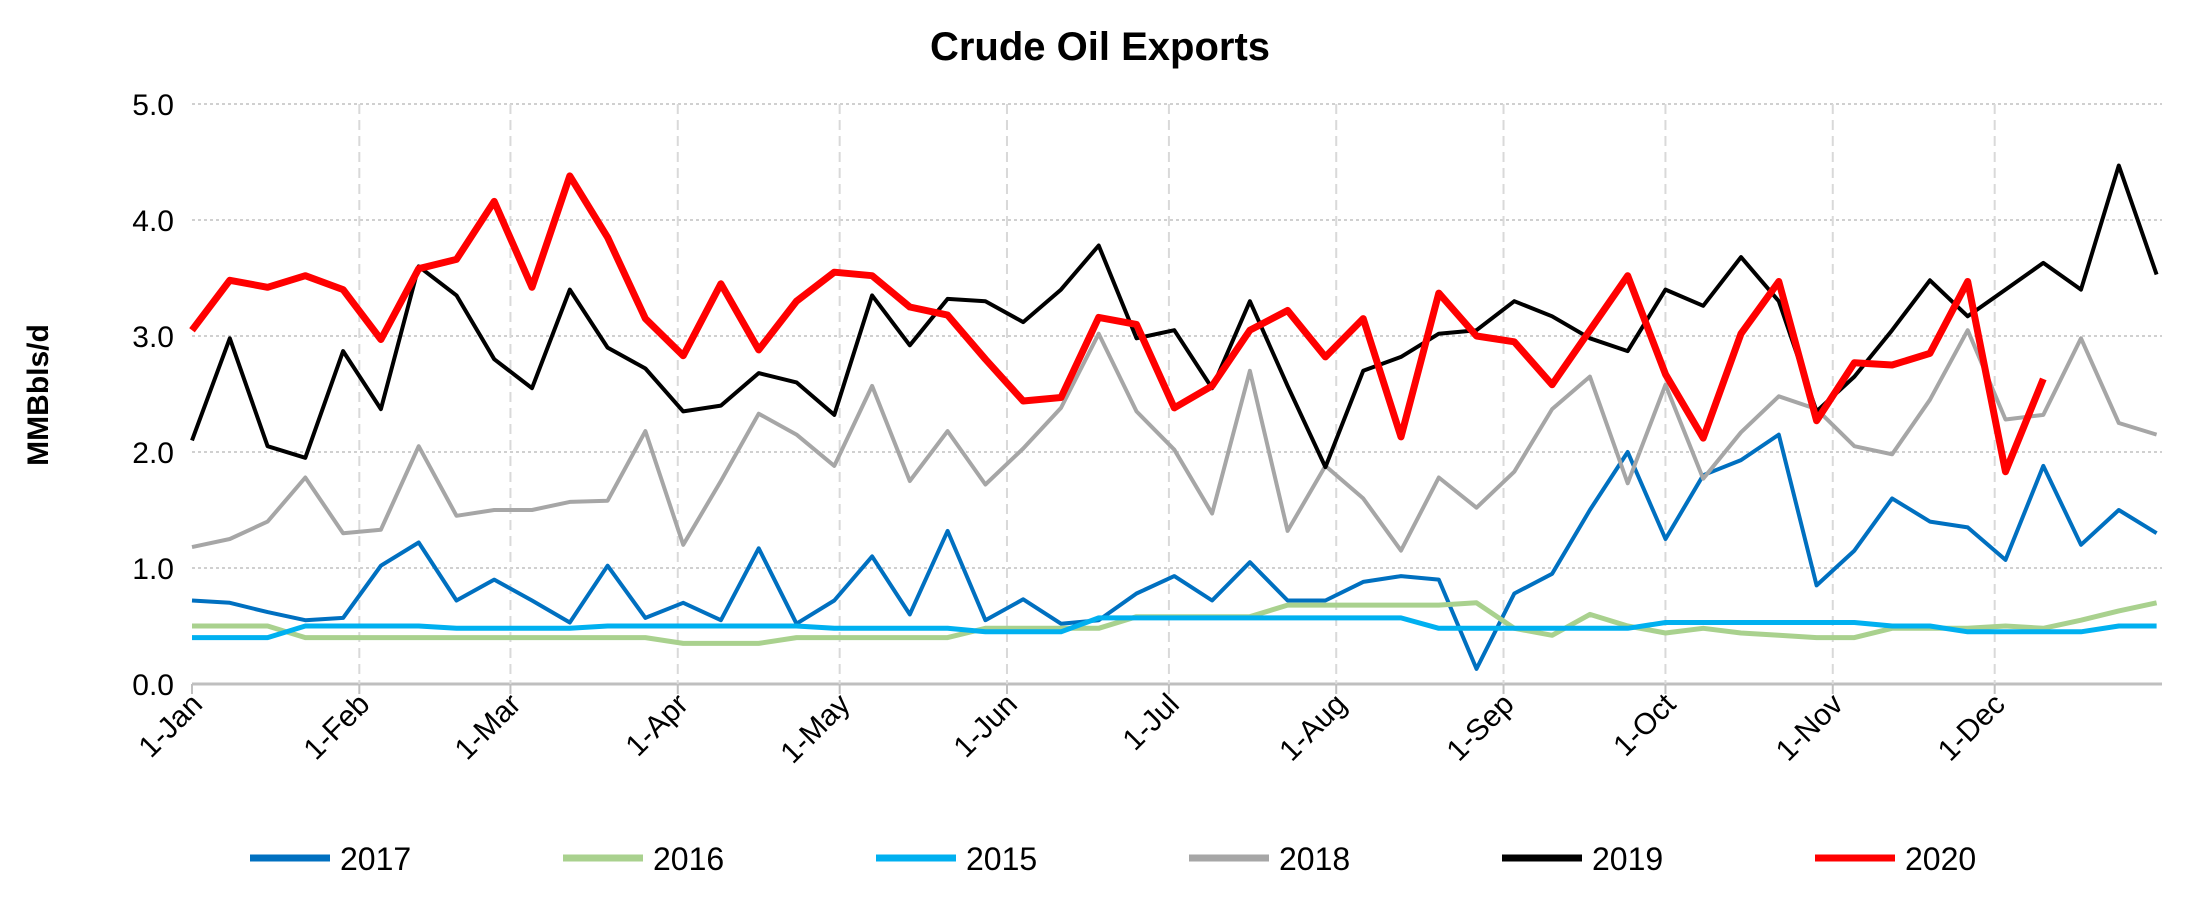  I want to click on x-tick-label: 1-Jun, so click(986, 726).